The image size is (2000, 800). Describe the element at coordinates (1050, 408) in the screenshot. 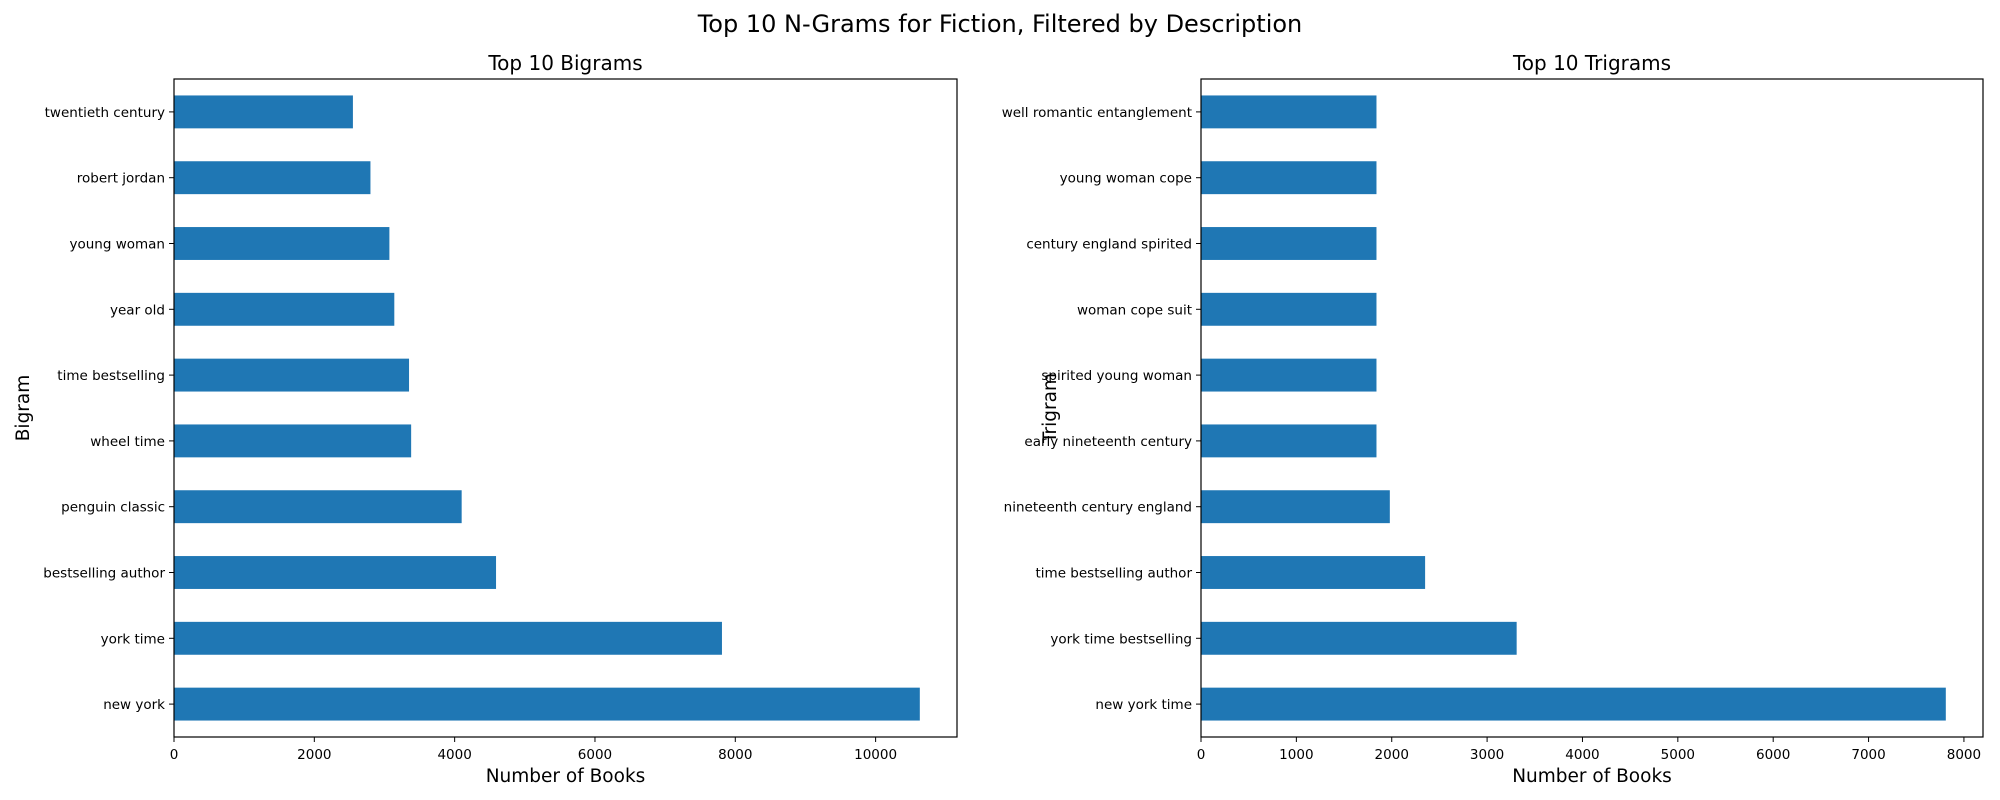

I see `trigram-y-axis-title: Trigram` at that location.